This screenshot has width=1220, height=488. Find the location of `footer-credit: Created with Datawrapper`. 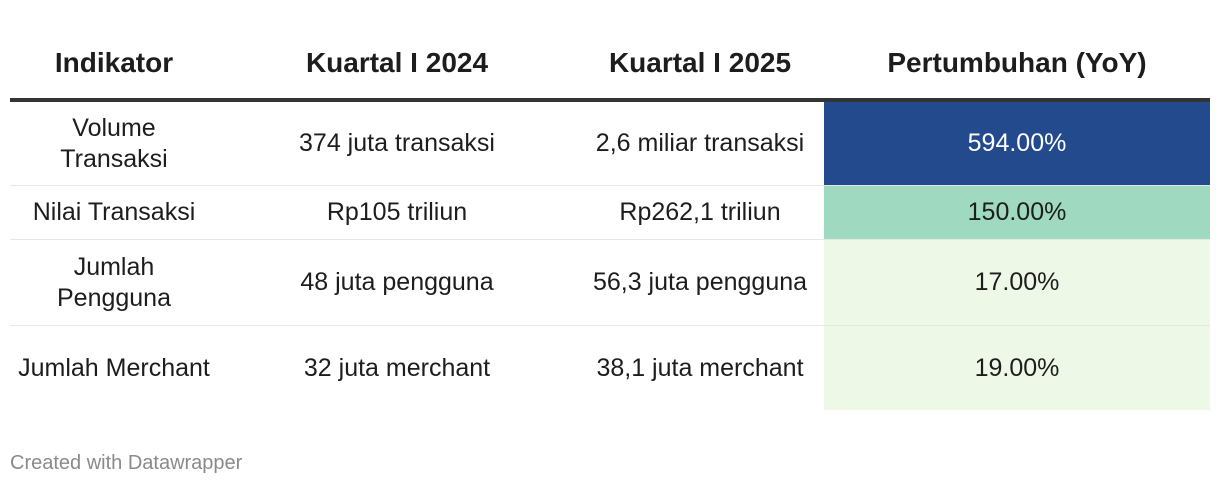

footer-credit: Created with Datawrapper is located at coordinates (126, 463).